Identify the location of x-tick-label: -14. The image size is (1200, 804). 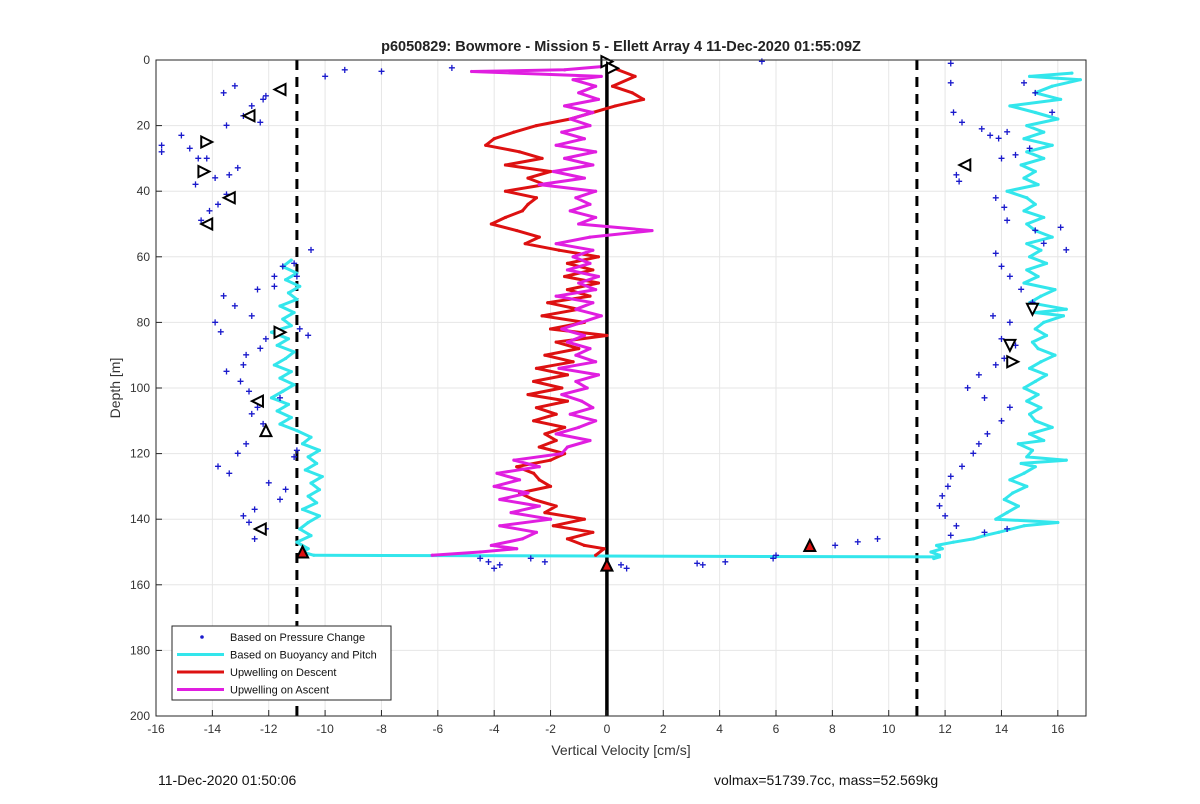
(213, 729).